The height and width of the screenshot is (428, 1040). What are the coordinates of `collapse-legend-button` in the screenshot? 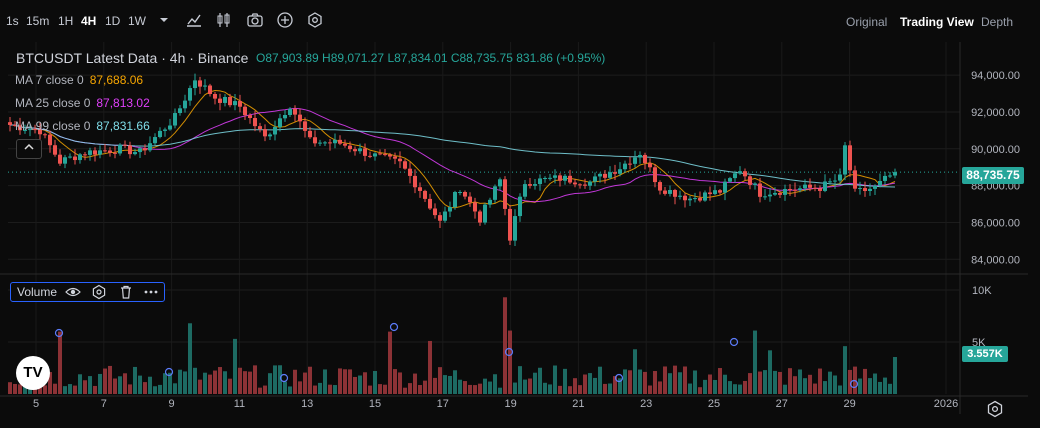 It's located at (29, 149).